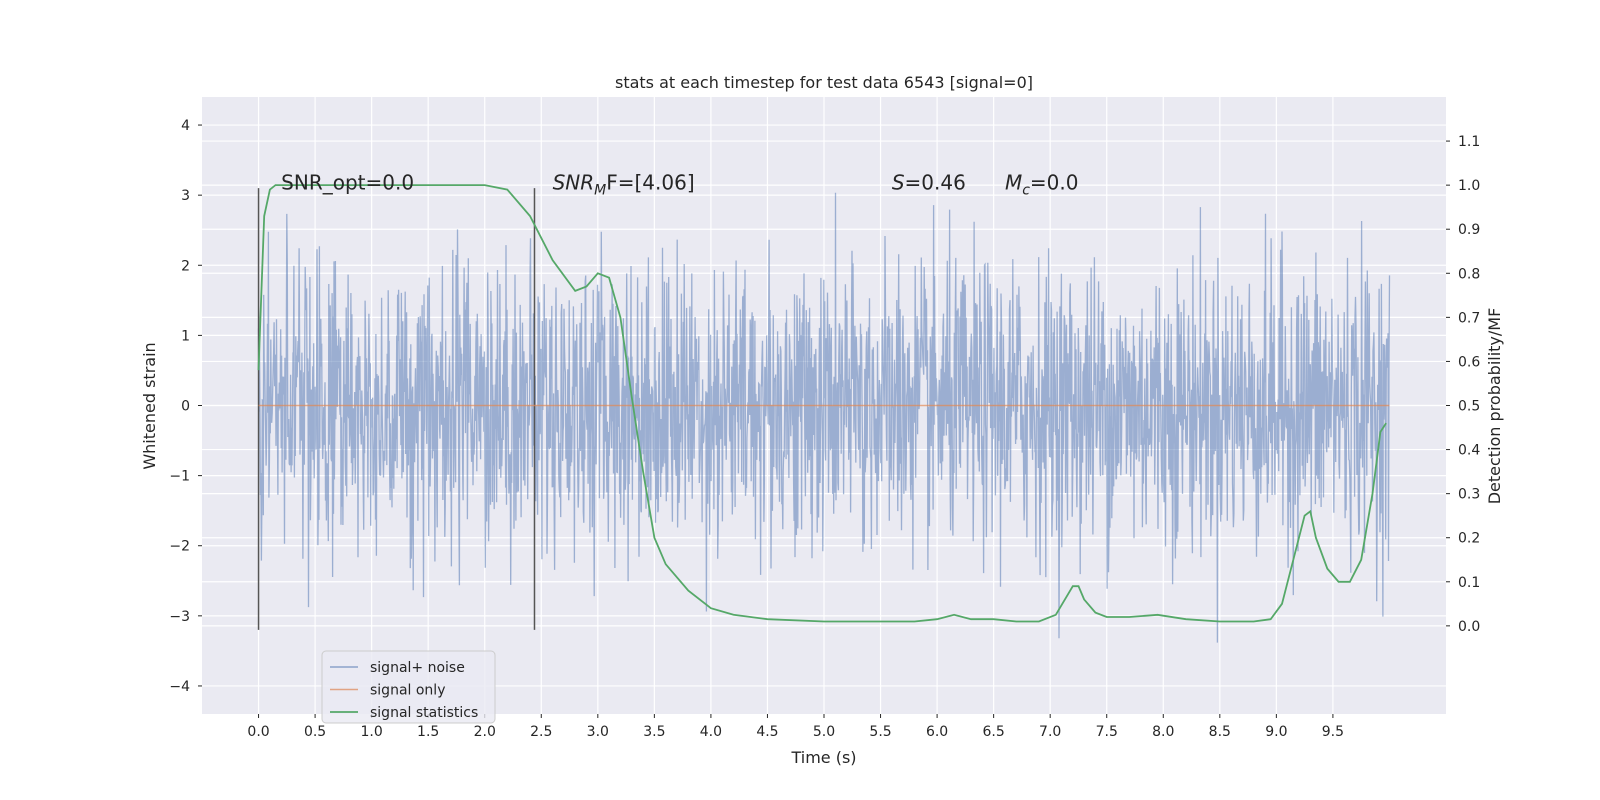  What do you see at coordinates (1054, 183) in the screenshot?
I see `annot-part: =0.0` at bounding box center [1054, 183].